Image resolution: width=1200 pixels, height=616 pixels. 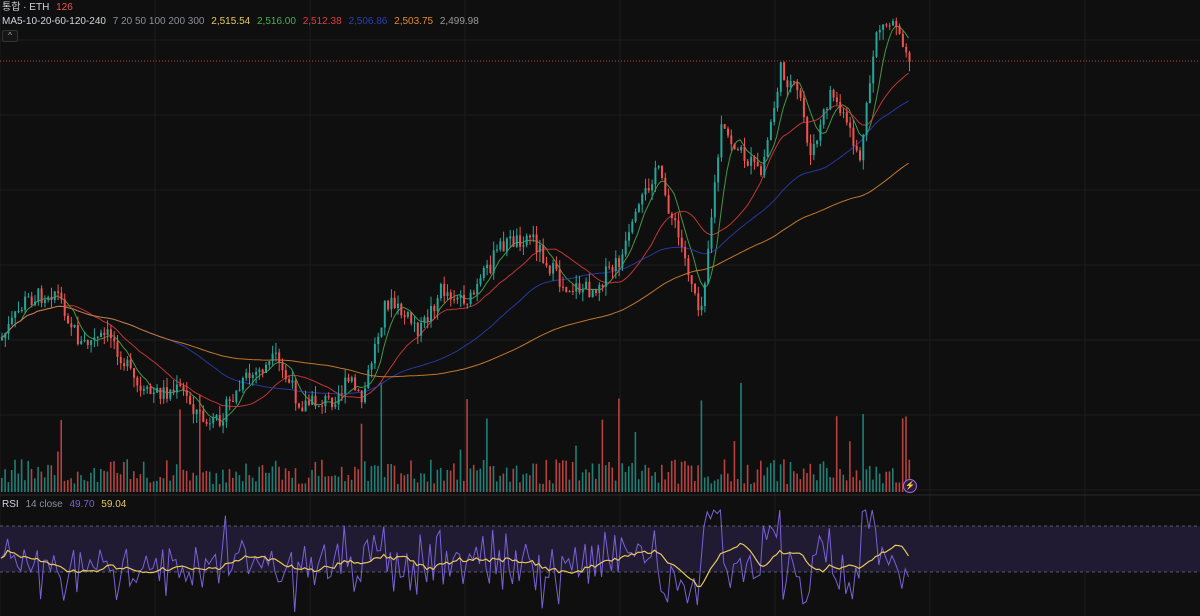 I want to click on ma-value-5: 2,503.75, so click(x=414, y=21).